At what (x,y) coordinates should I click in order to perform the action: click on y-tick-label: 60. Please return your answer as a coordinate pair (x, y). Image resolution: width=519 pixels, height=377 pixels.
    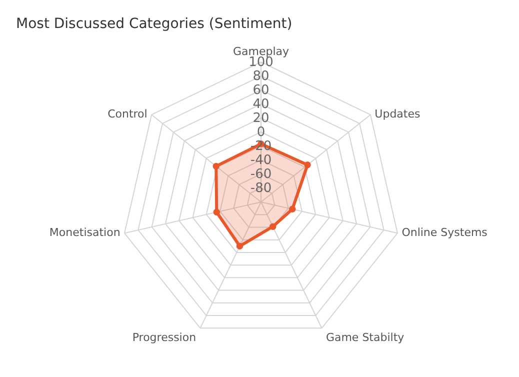
    Looking at the image, I should click on (261, 90).